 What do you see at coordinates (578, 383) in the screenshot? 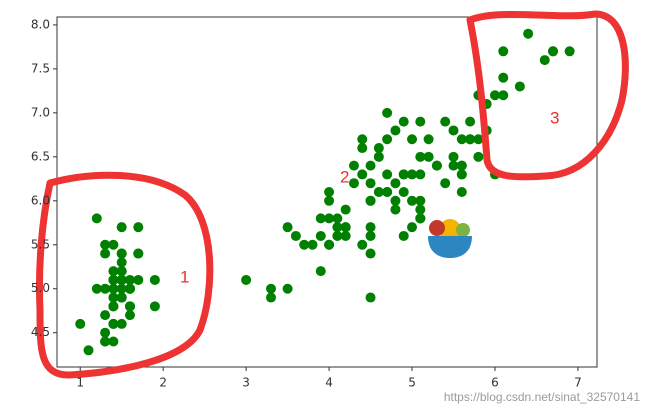
I see `x-tick-label: 7` at bounding box center [578, 383].